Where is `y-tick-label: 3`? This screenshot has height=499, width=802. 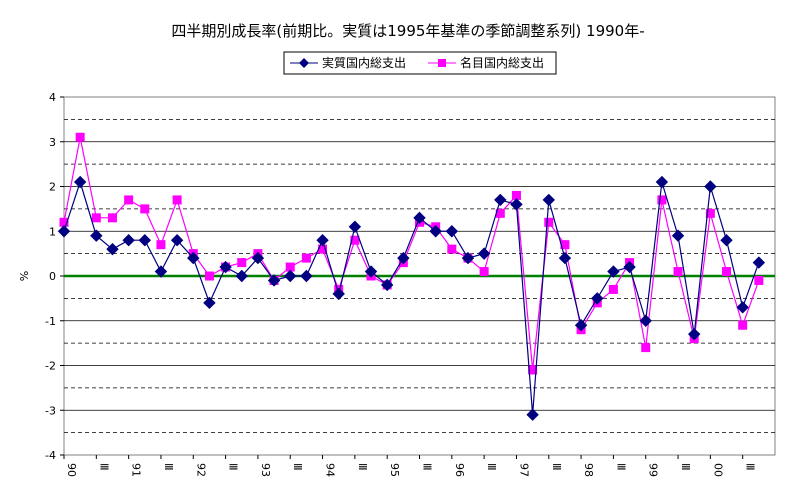 y-tick-label: 3 is located at coordinates (52, 142).